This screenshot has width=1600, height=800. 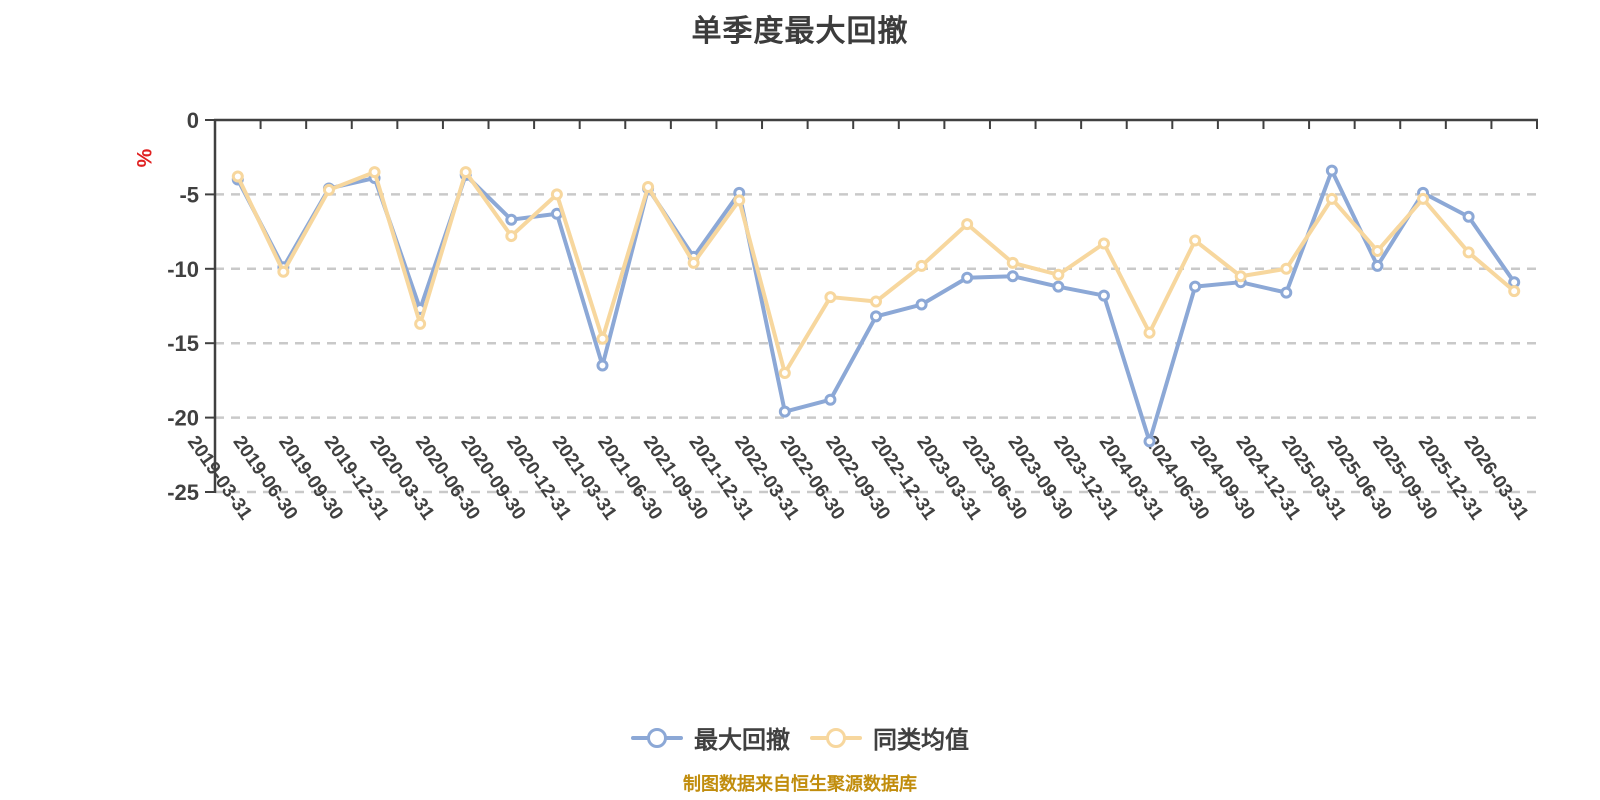 What do you see at coordinates (742, 740) in the screenshot?
I see `legend-label-drawdown: 最大回撤` at bounding box center [742, 740].